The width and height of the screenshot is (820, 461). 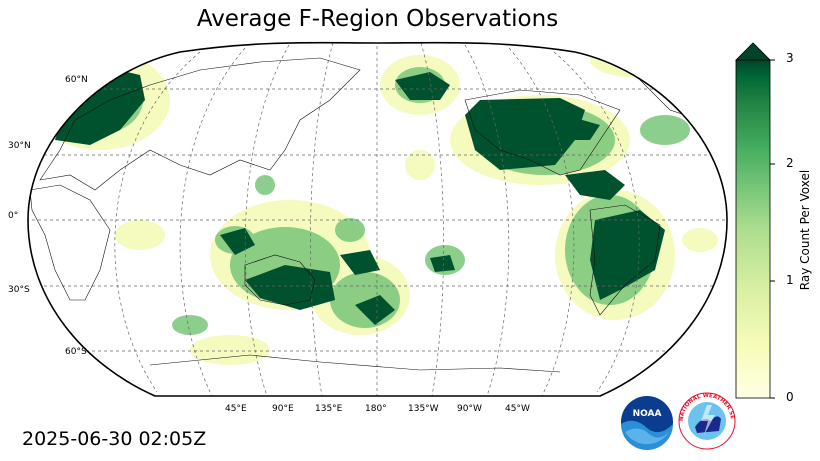 What do you see at coordinates (647, 423) in the screenshot?
I see `noaa-logo: NOAA` at bounding box center [647, 423].